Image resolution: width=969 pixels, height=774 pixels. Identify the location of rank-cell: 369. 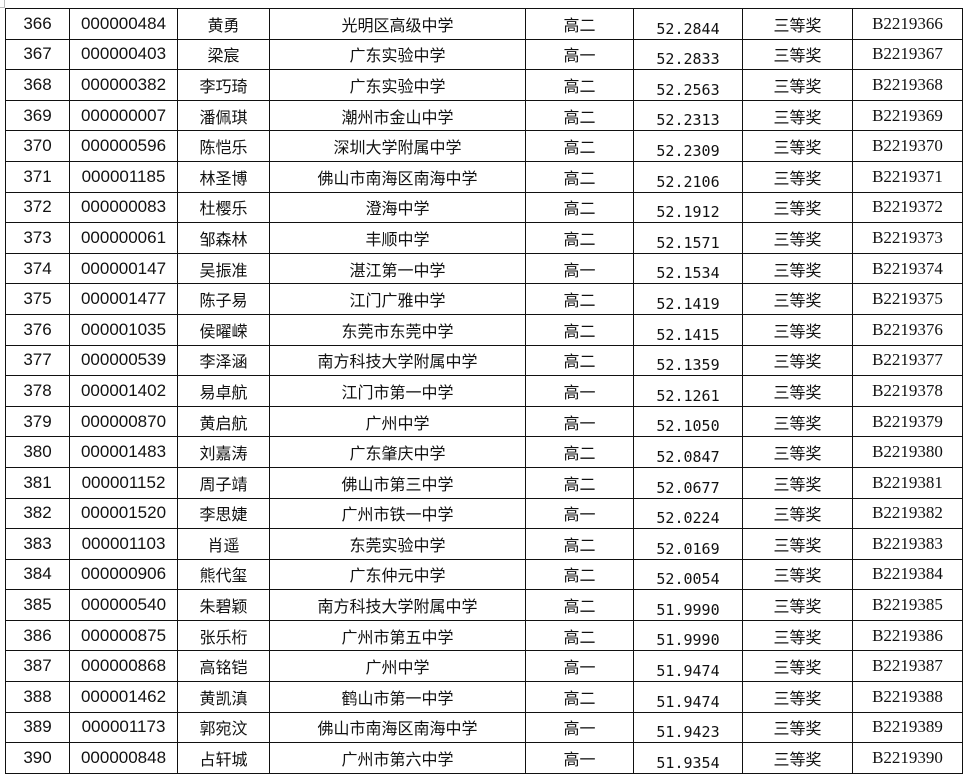
(37, 115).